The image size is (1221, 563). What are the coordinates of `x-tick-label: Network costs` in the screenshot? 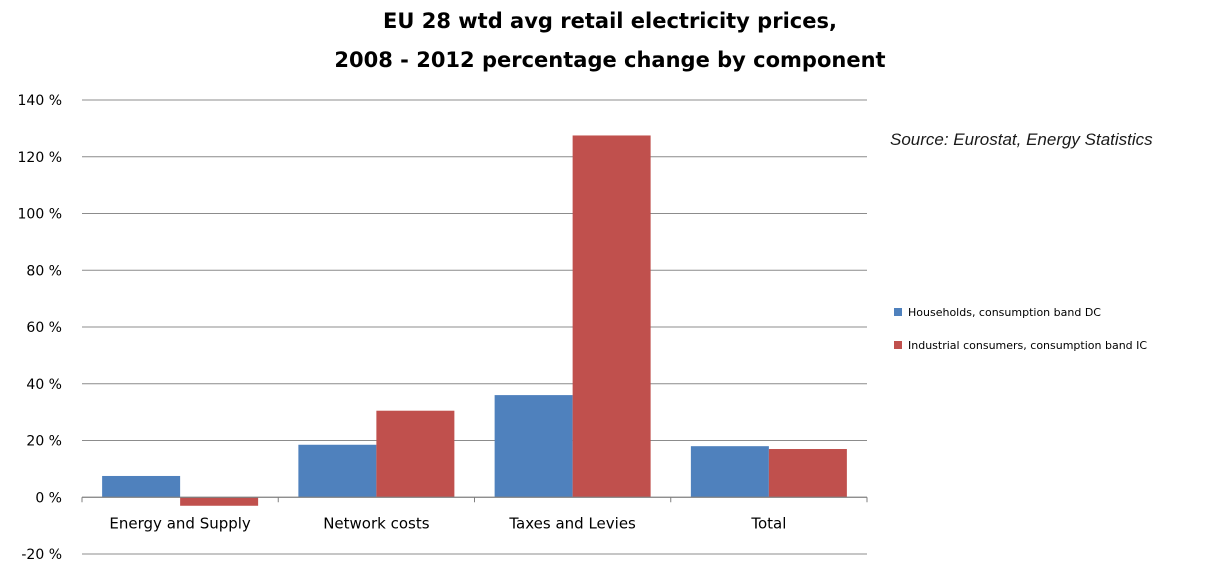 It's located at (376, 523).